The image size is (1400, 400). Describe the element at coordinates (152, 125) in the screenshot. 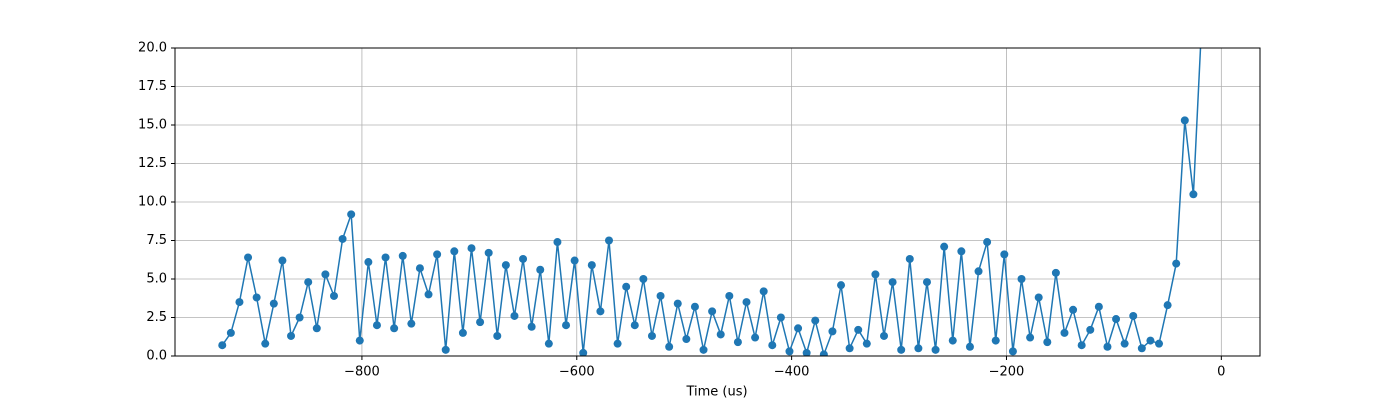

I see `y-tick-label: 15.0` at that location.